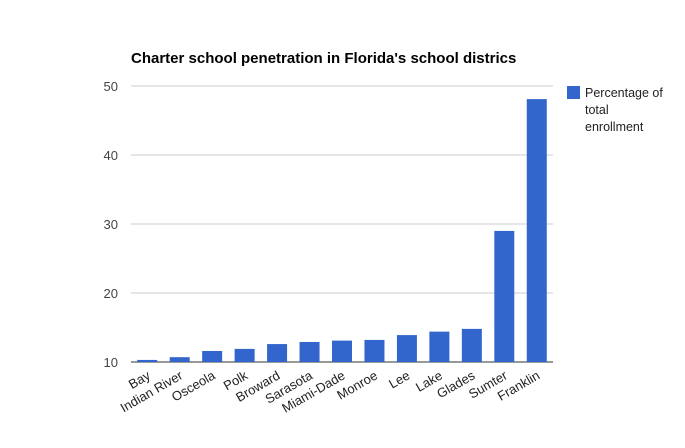 This screenshot has width=685, height=448. Describe the element at coordinates (504, 296) in the screenshot. I see `bar-sumter` at that location.